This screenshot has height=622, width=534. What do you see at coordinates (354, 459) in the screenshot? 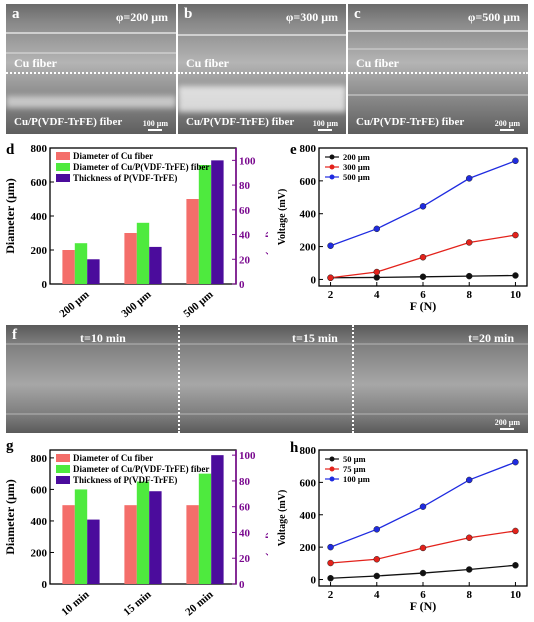
I see `legend-label-1: 50 μm` at bounding box center [354, 459].